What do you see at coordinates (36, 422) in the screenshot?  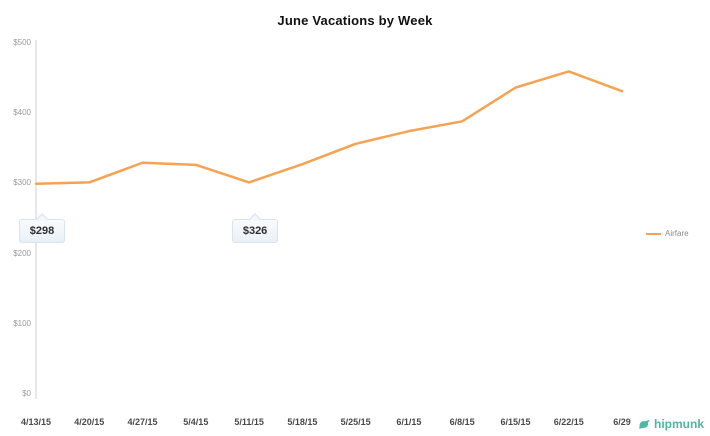 I see `x-tick-label: 4/13/15` at bounding box center [36, 422].